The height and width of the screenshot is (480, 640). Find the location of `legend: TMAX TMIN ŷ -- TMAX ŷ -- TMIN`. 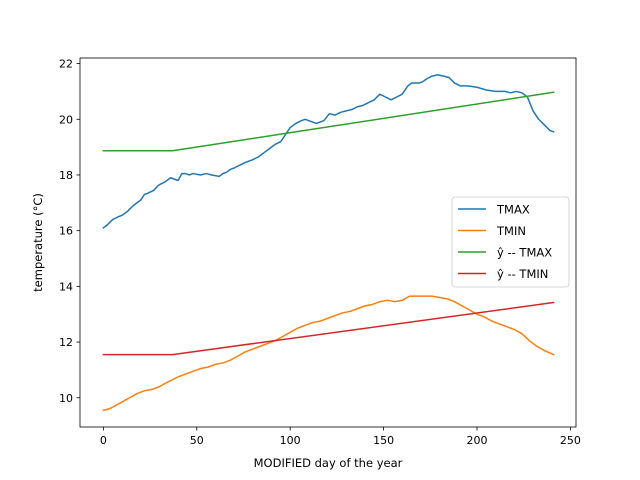

legend: TMAX TMIN ŷ -- TMAX ŷ -- TMIN is located at coordinates (510, 242).